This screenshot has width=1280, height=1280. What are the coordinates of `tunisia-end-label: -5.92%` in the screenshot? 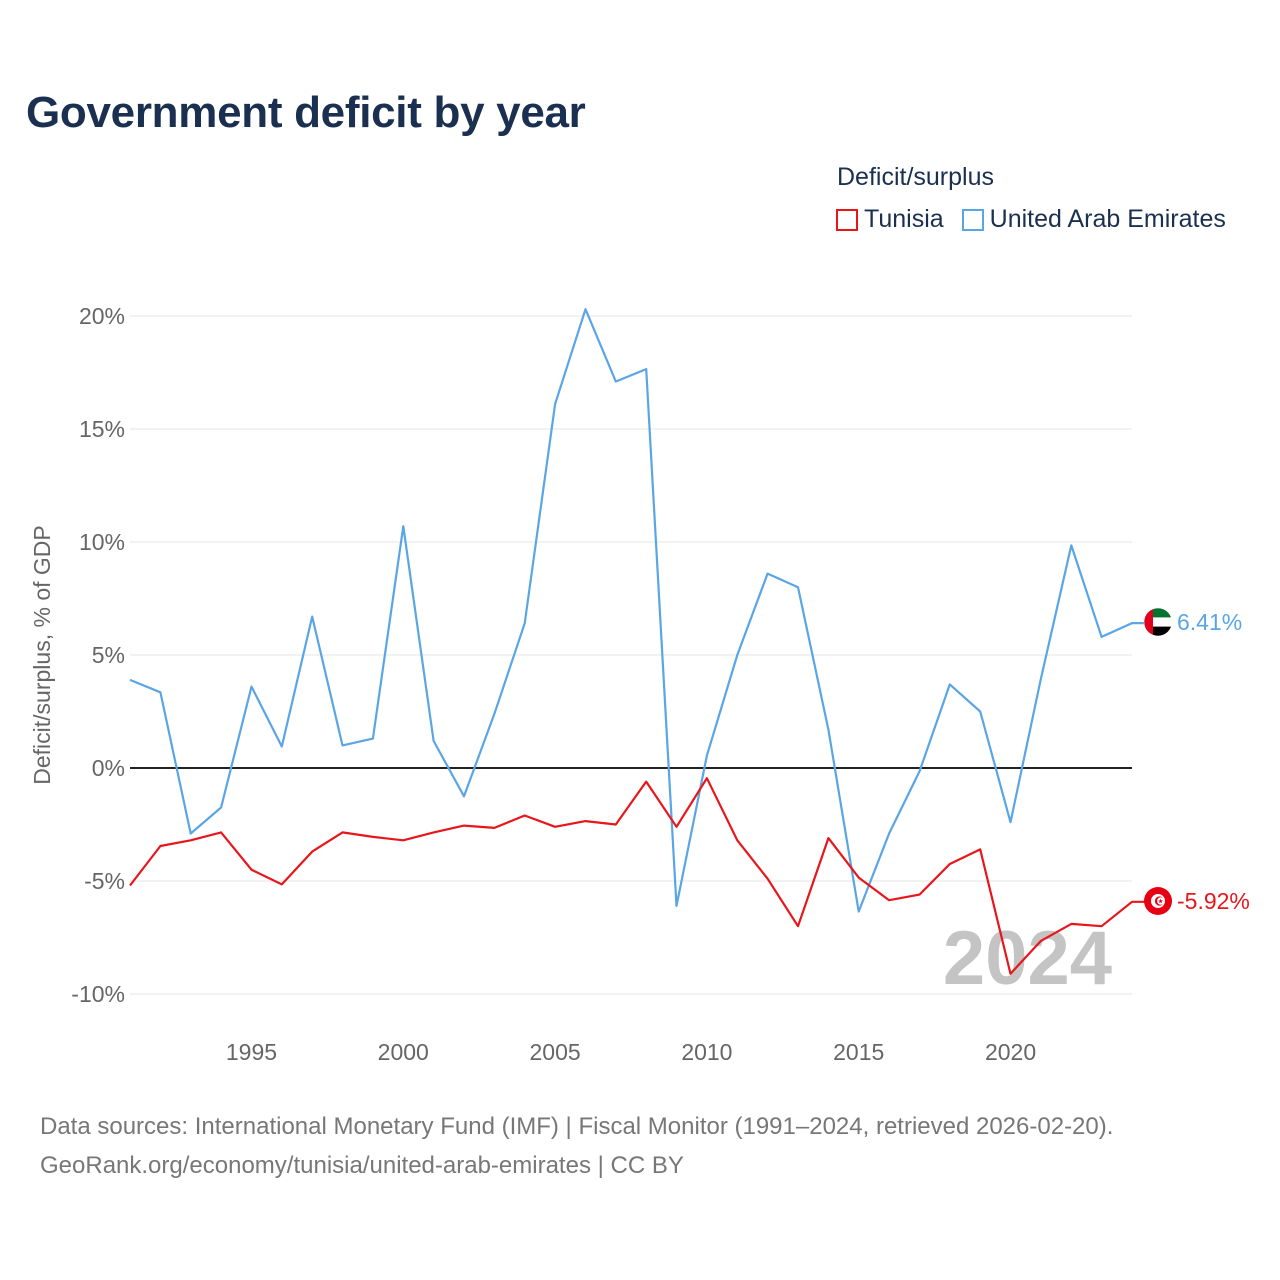 It's located at (1213, 901).